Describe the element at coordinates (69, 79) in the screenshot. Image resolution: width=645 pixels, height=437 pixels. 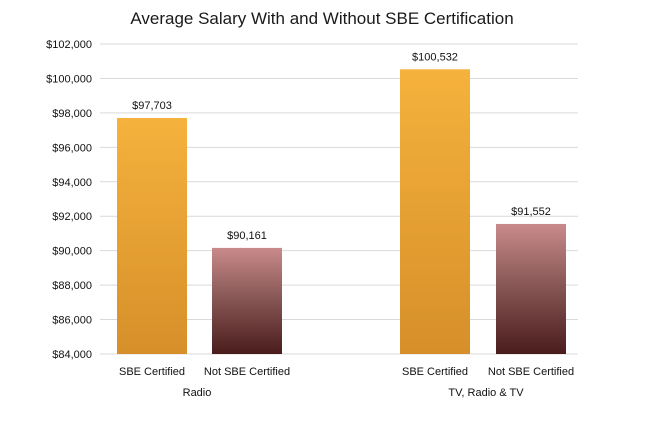
I see `y-tick-label: $100,000` at that location.